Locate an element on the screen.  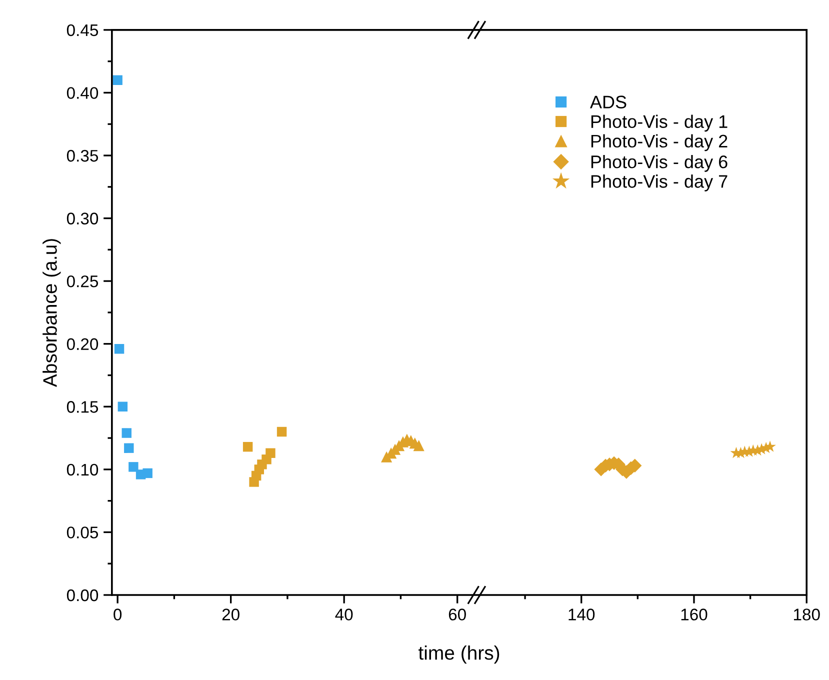
y-tick-label: 0.45 is located at coordinates (82, 30).